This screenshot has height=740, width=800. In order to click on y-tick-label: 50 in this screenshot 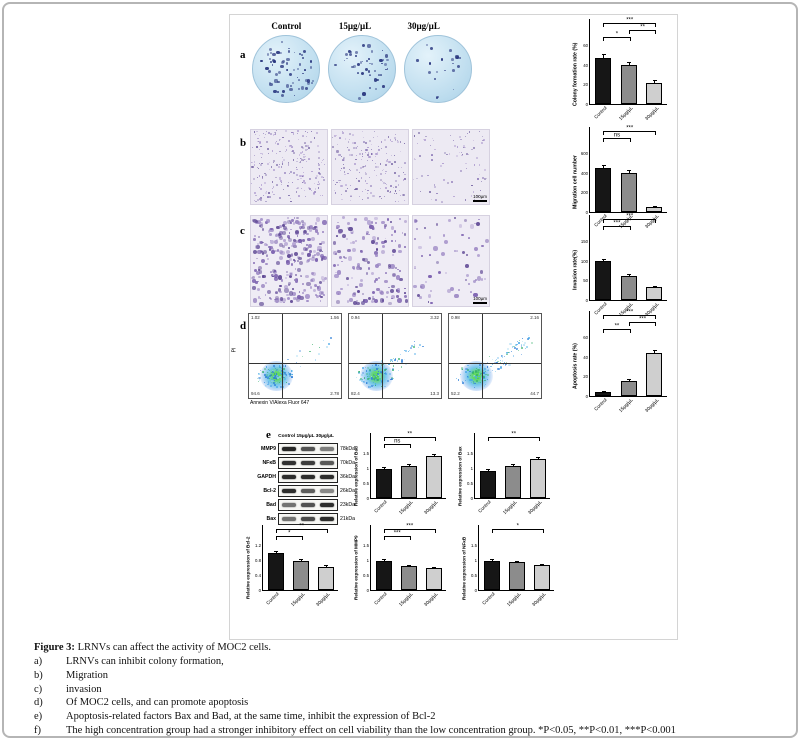, I will do `click(585, 281)`.